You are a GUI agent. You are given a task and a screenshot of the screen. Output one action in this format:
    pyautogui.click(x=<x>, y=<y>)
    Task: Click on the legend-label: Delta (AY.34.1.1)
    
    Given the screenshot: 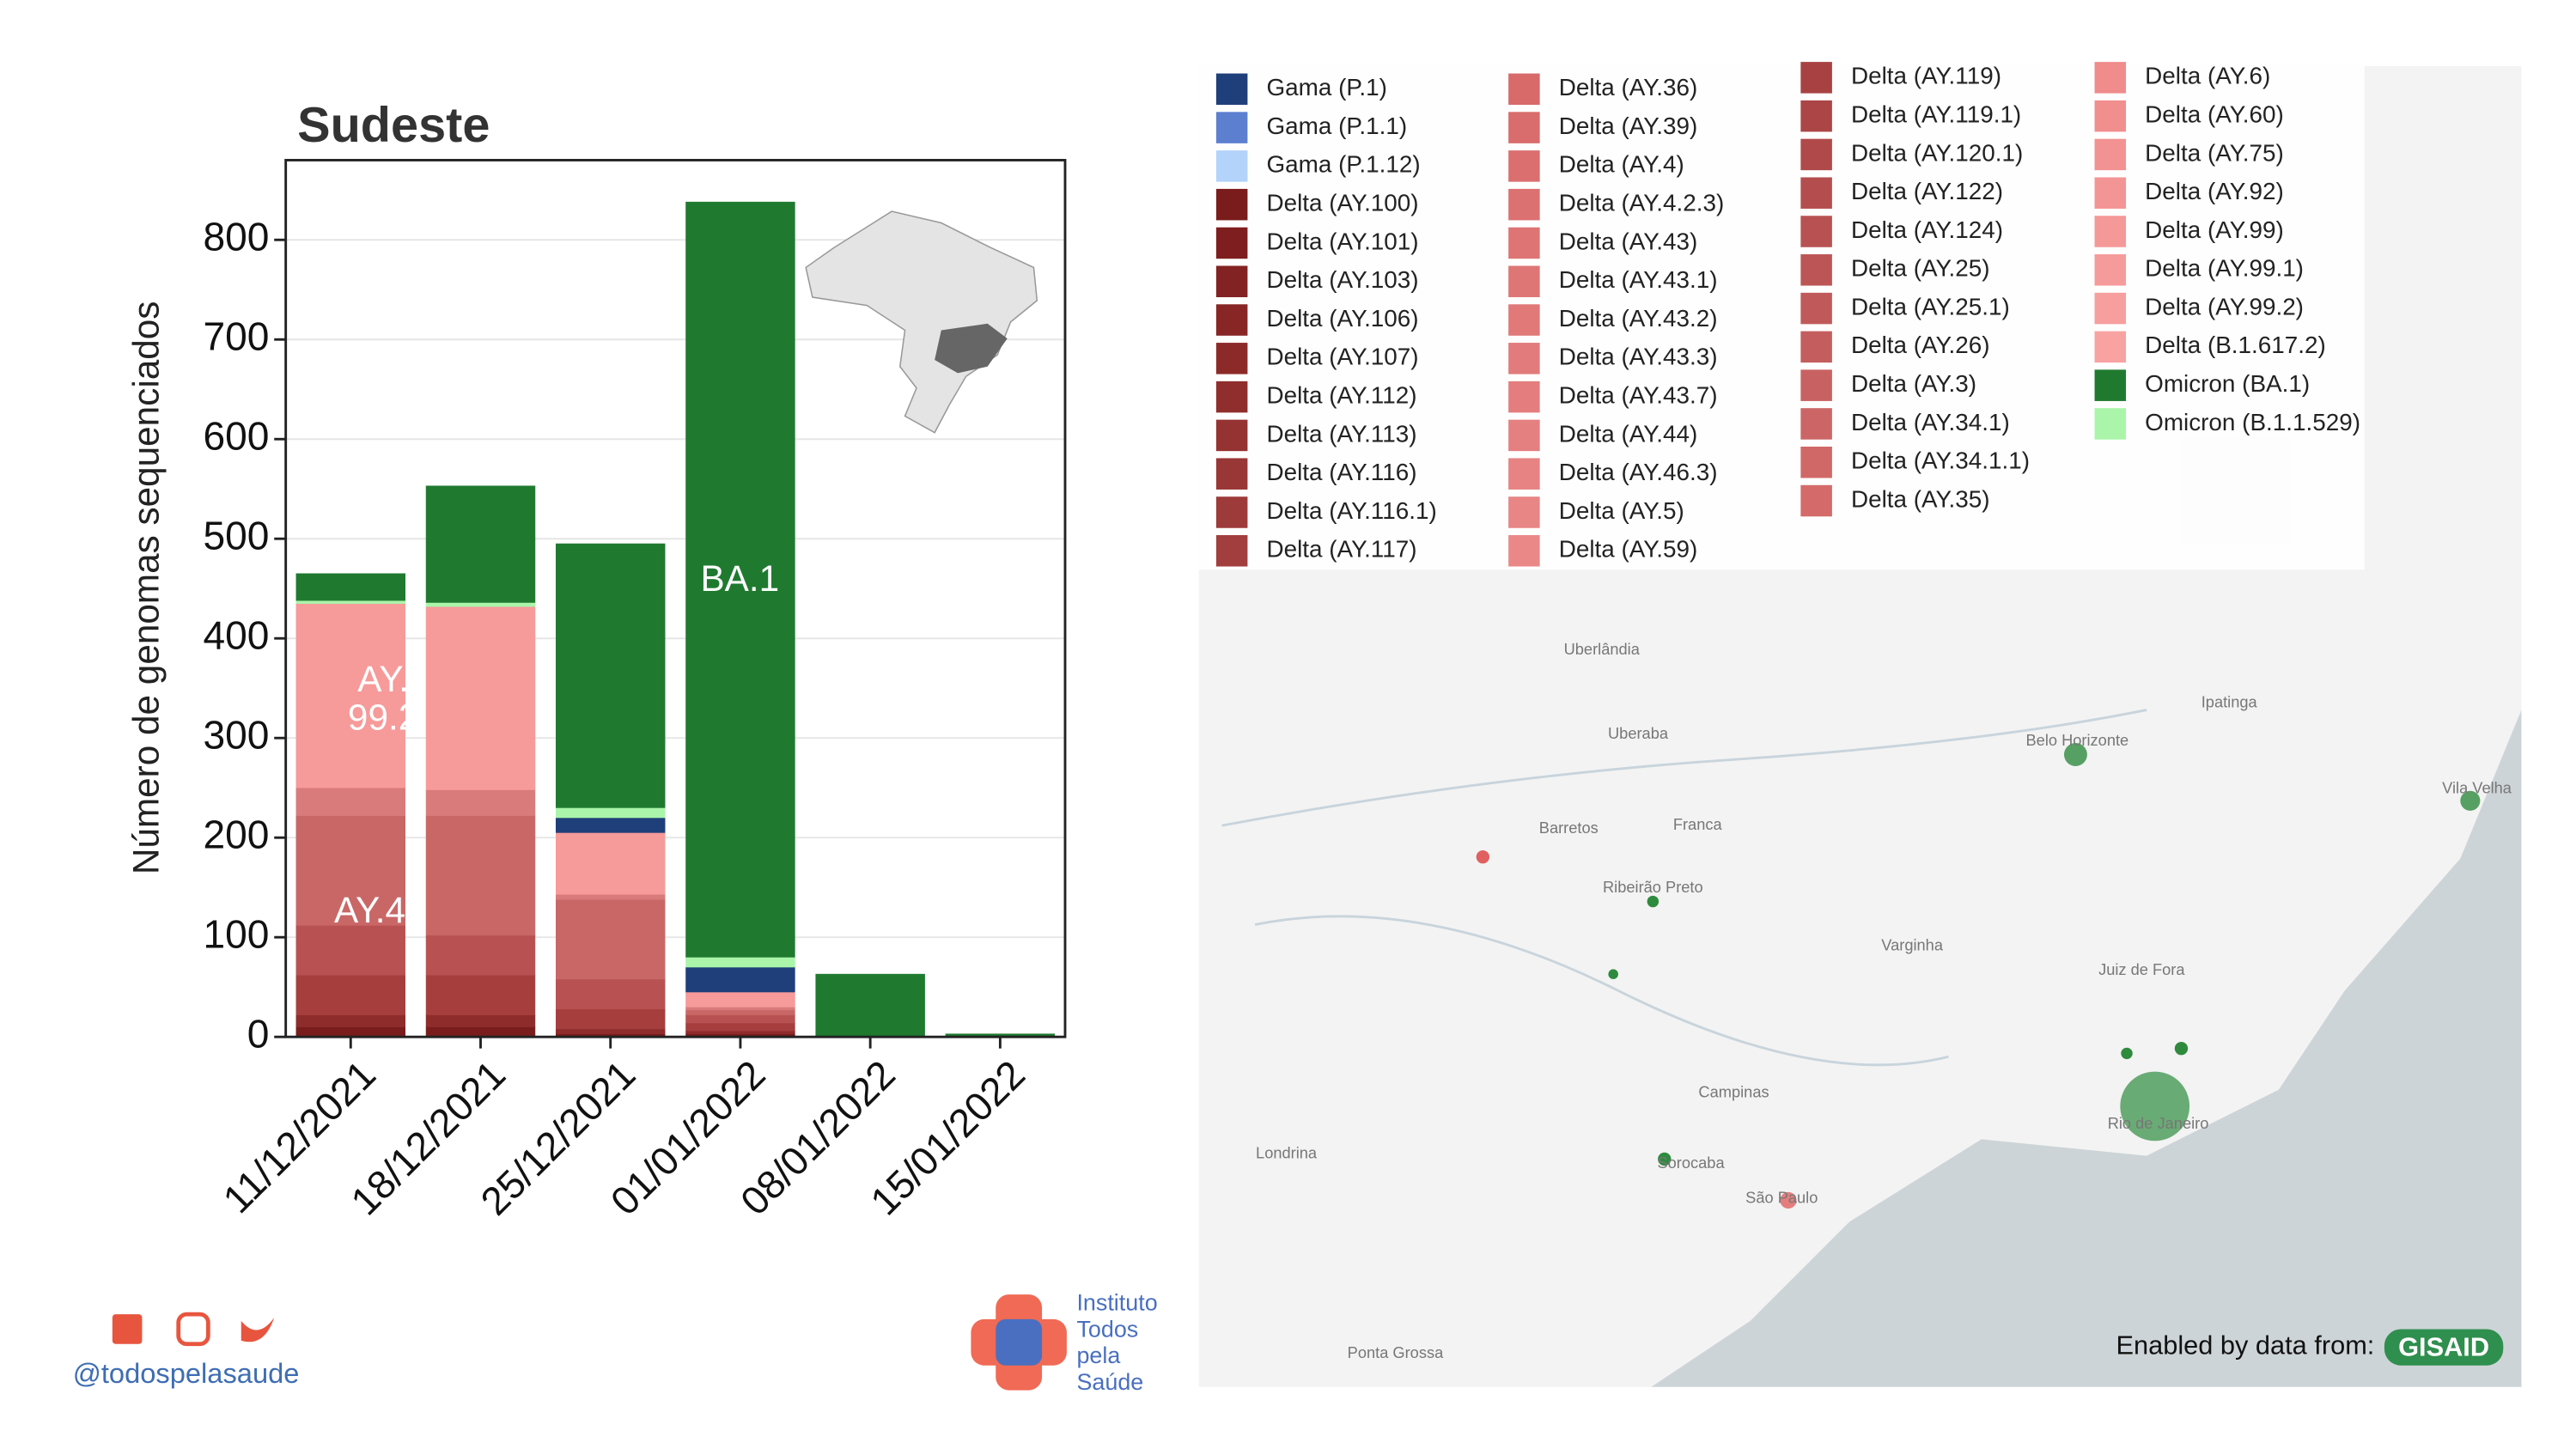 What is the action you would take?
    pyautogui.click(x=1940, y=461)
    